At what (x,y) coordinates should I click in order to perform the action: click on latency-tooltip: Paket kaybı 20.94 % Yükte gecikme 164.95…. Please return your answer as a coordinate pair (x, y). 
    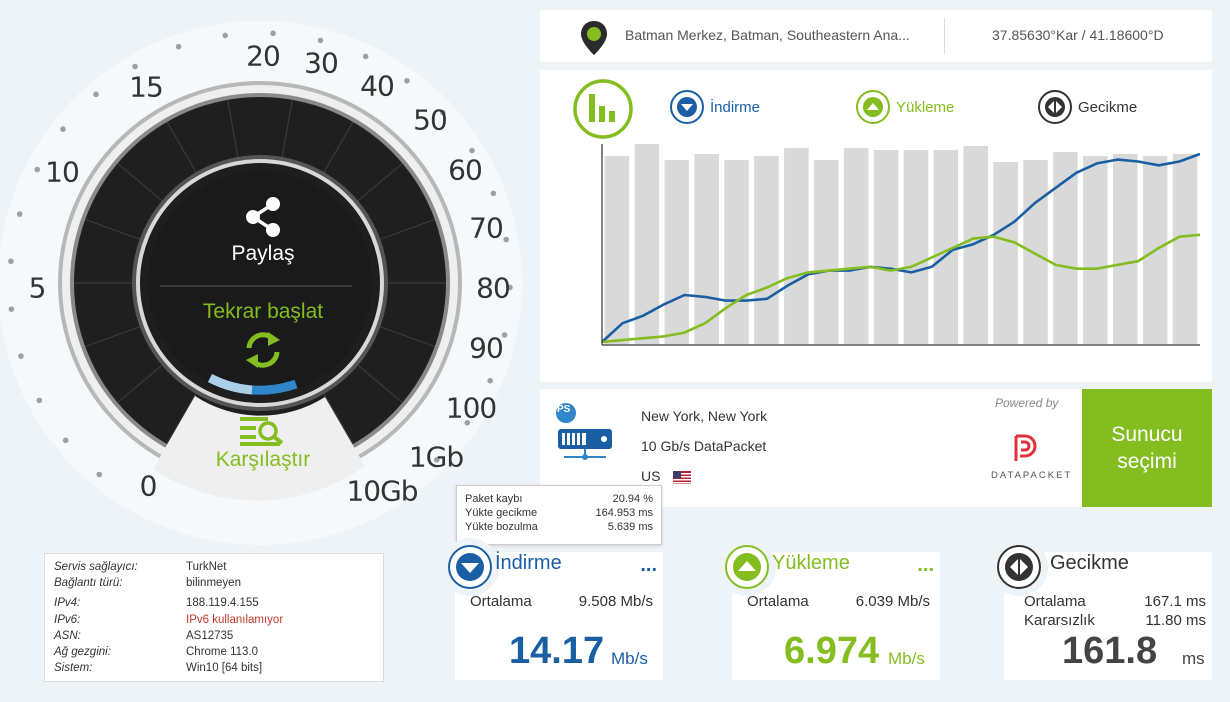
    Looking at the image, I should click on (559, 515).